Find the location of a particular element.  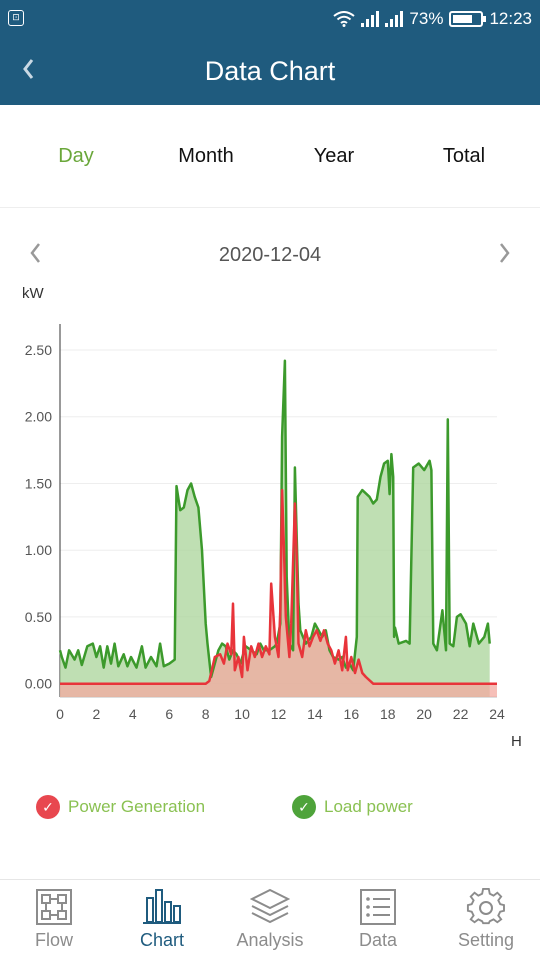

bar-chart-icon is located at coordinates (162, 906).